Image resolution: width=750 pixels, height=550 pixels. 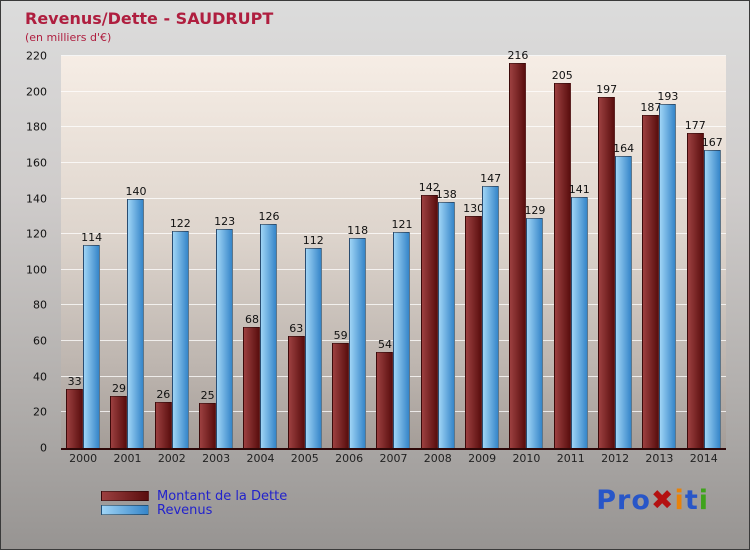 I want to click on bar-value-label: 138, so click(x=446, y=195).